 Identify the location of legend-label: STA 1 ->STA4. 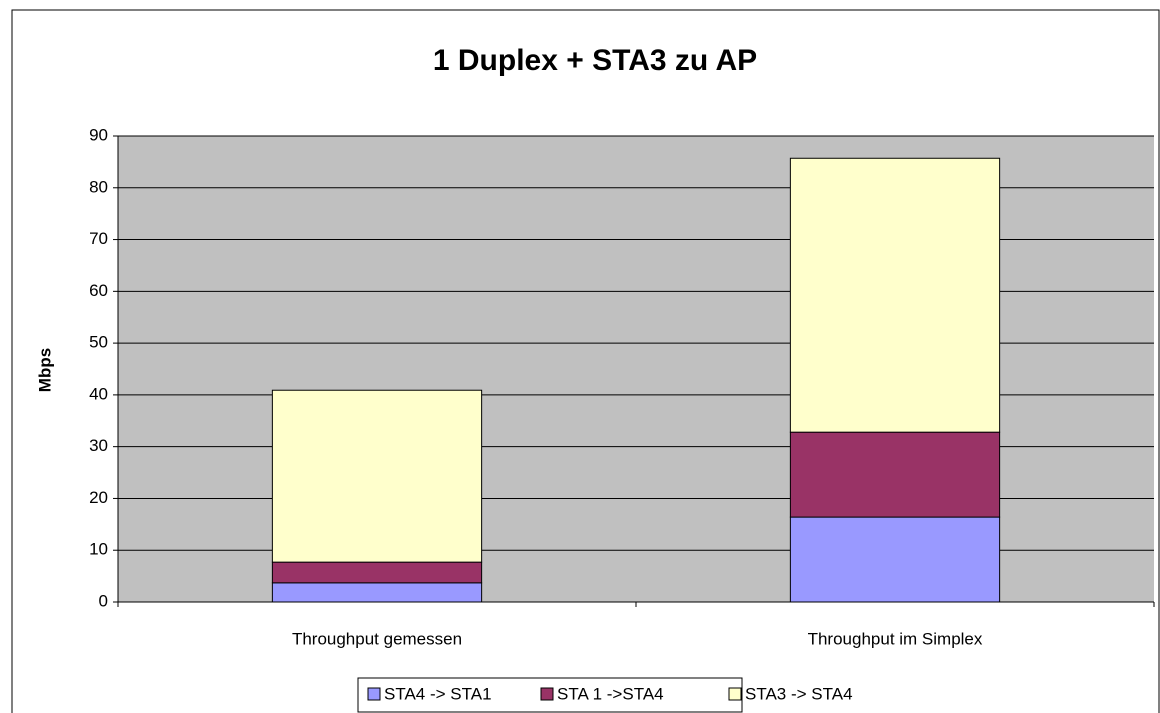
(610, 693).